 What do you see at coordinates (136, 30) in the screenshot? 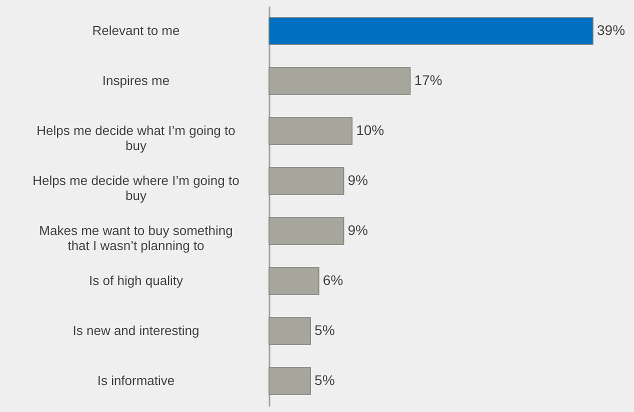
I see `y-tick-label: Relevant to me` at bounding box center [136, 30].